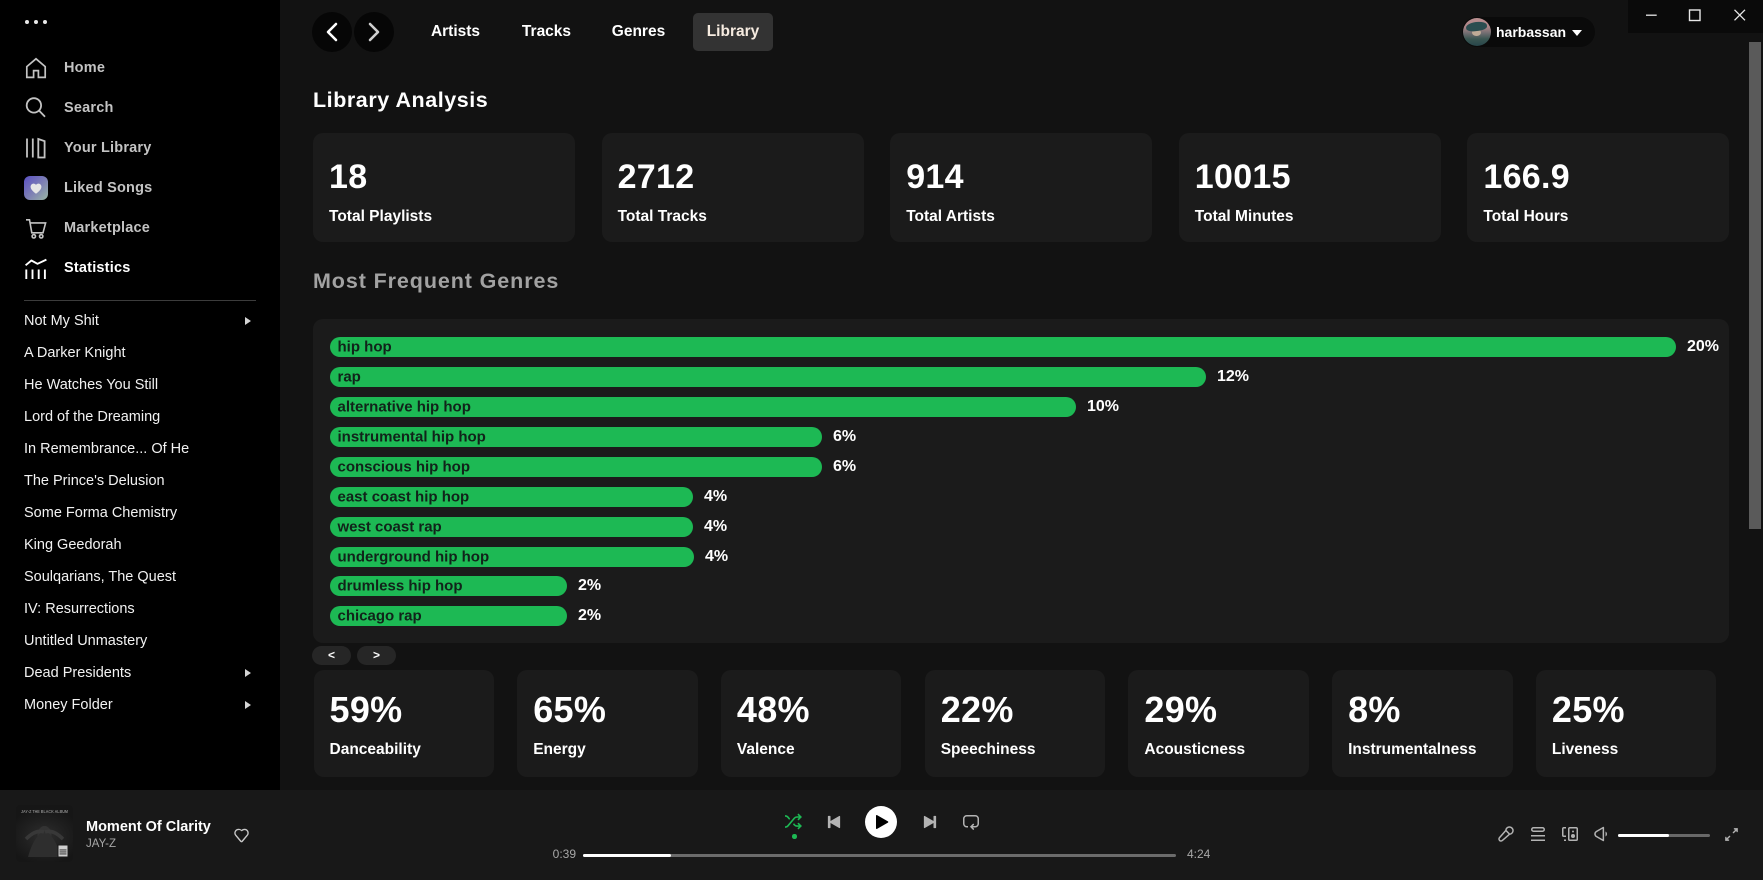  What do you see at coordinates (44, 811) in the screenshot?
I see `svg-text: JAY‑Z THE BLACK ALBUM` at bounding box center [44, 811].